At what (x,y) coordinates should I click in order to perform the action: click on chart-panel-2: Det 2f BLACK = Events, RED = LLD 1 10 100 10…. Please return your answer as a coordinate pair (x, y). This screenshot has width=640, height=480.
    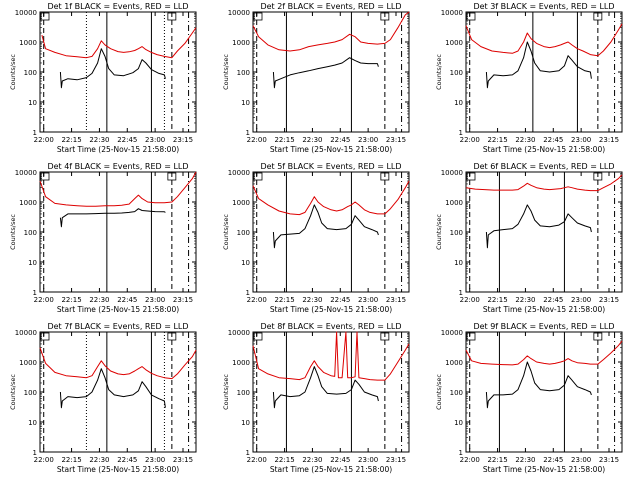
    Looking at the image, I should click on (316, 78).